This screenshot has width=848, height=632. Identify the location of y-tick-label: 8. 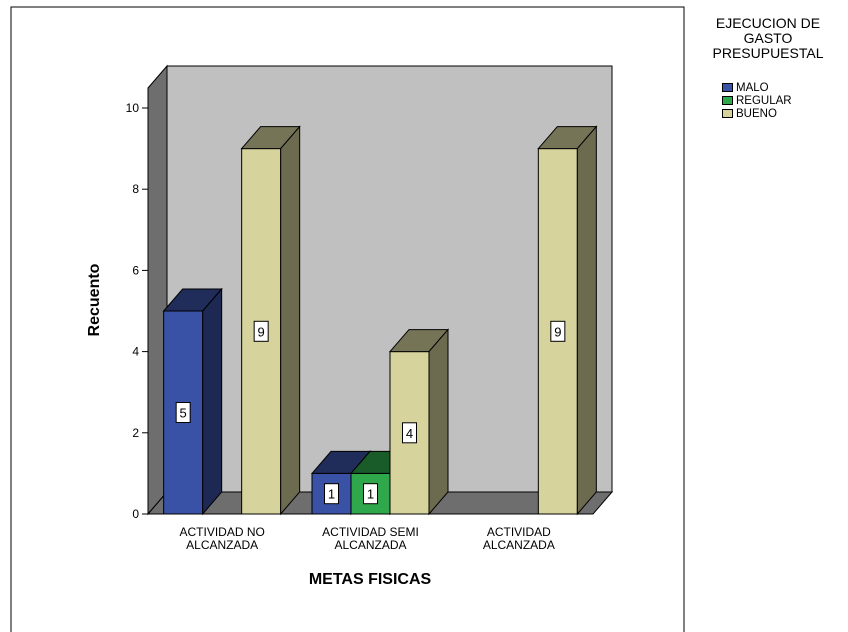
(135, 189).